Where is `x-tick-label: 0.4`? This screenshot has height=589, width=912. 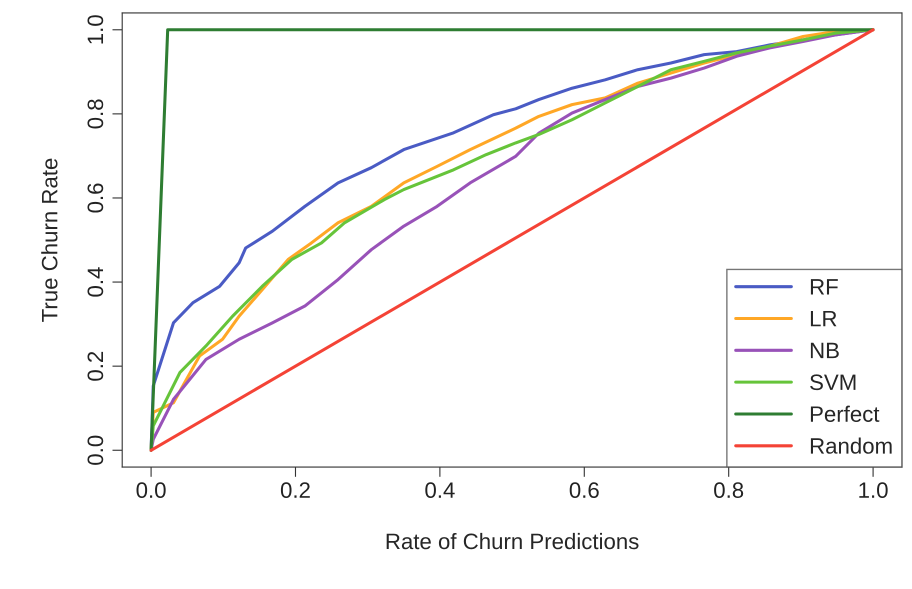
x-tick-label: 0.4 is located at coordinates (440, 490).